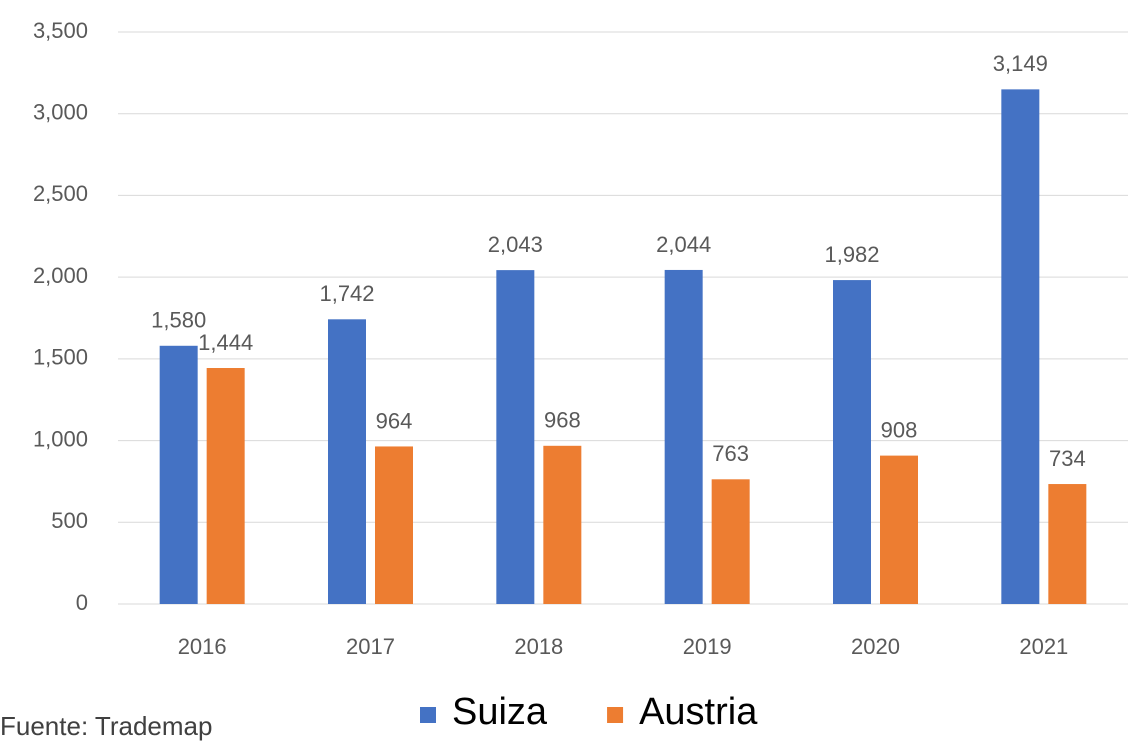 The image size is (1144, 747). I want to click on data-label: 1,982, so click(851, 254).